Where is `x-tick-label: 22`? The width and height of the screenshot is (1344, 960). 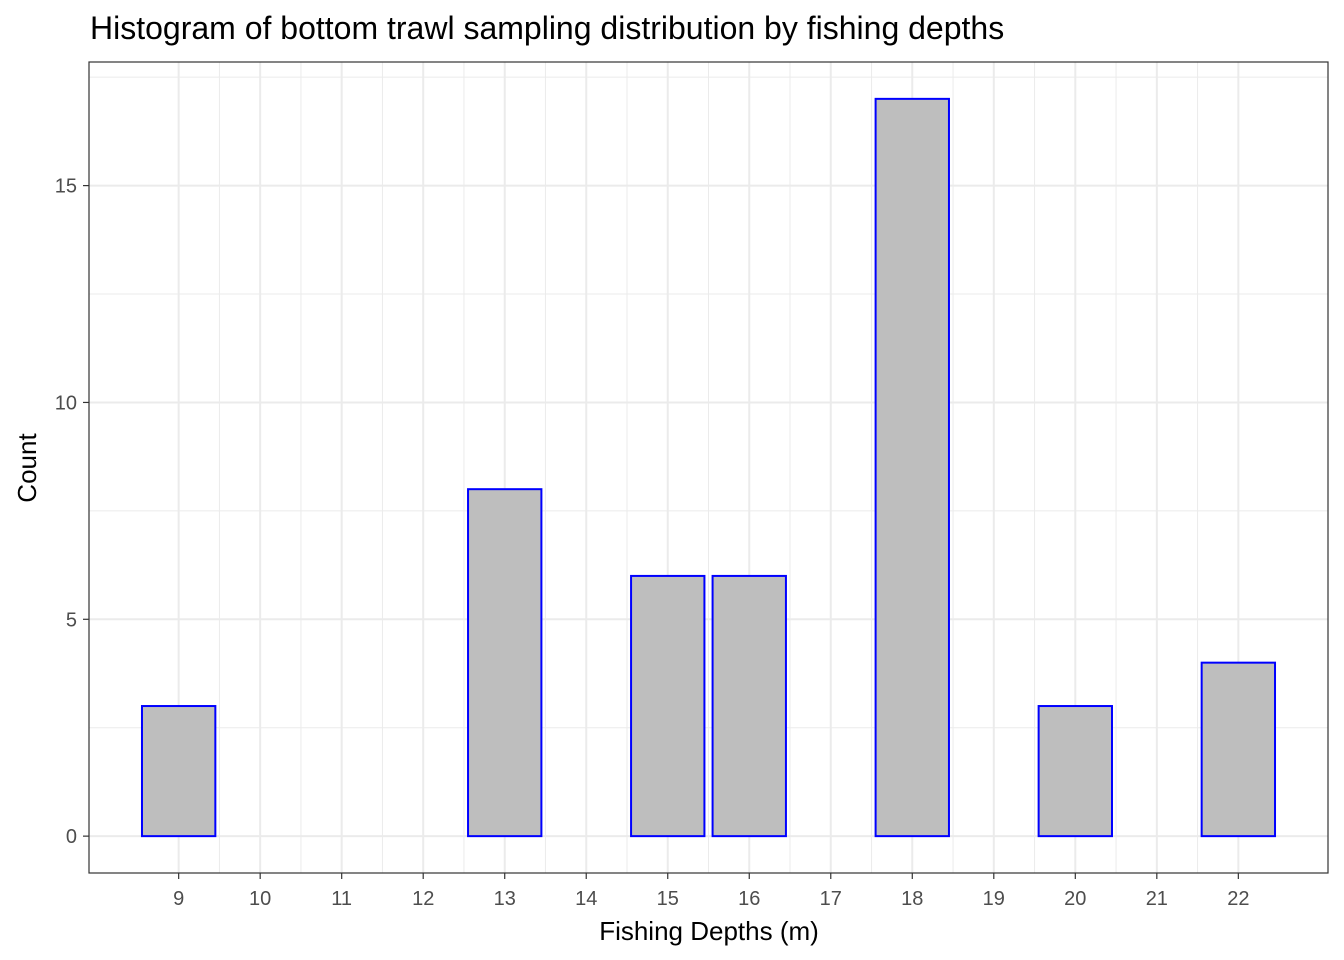
x-tick-label: 22 is located at coordinates (1238, 899).